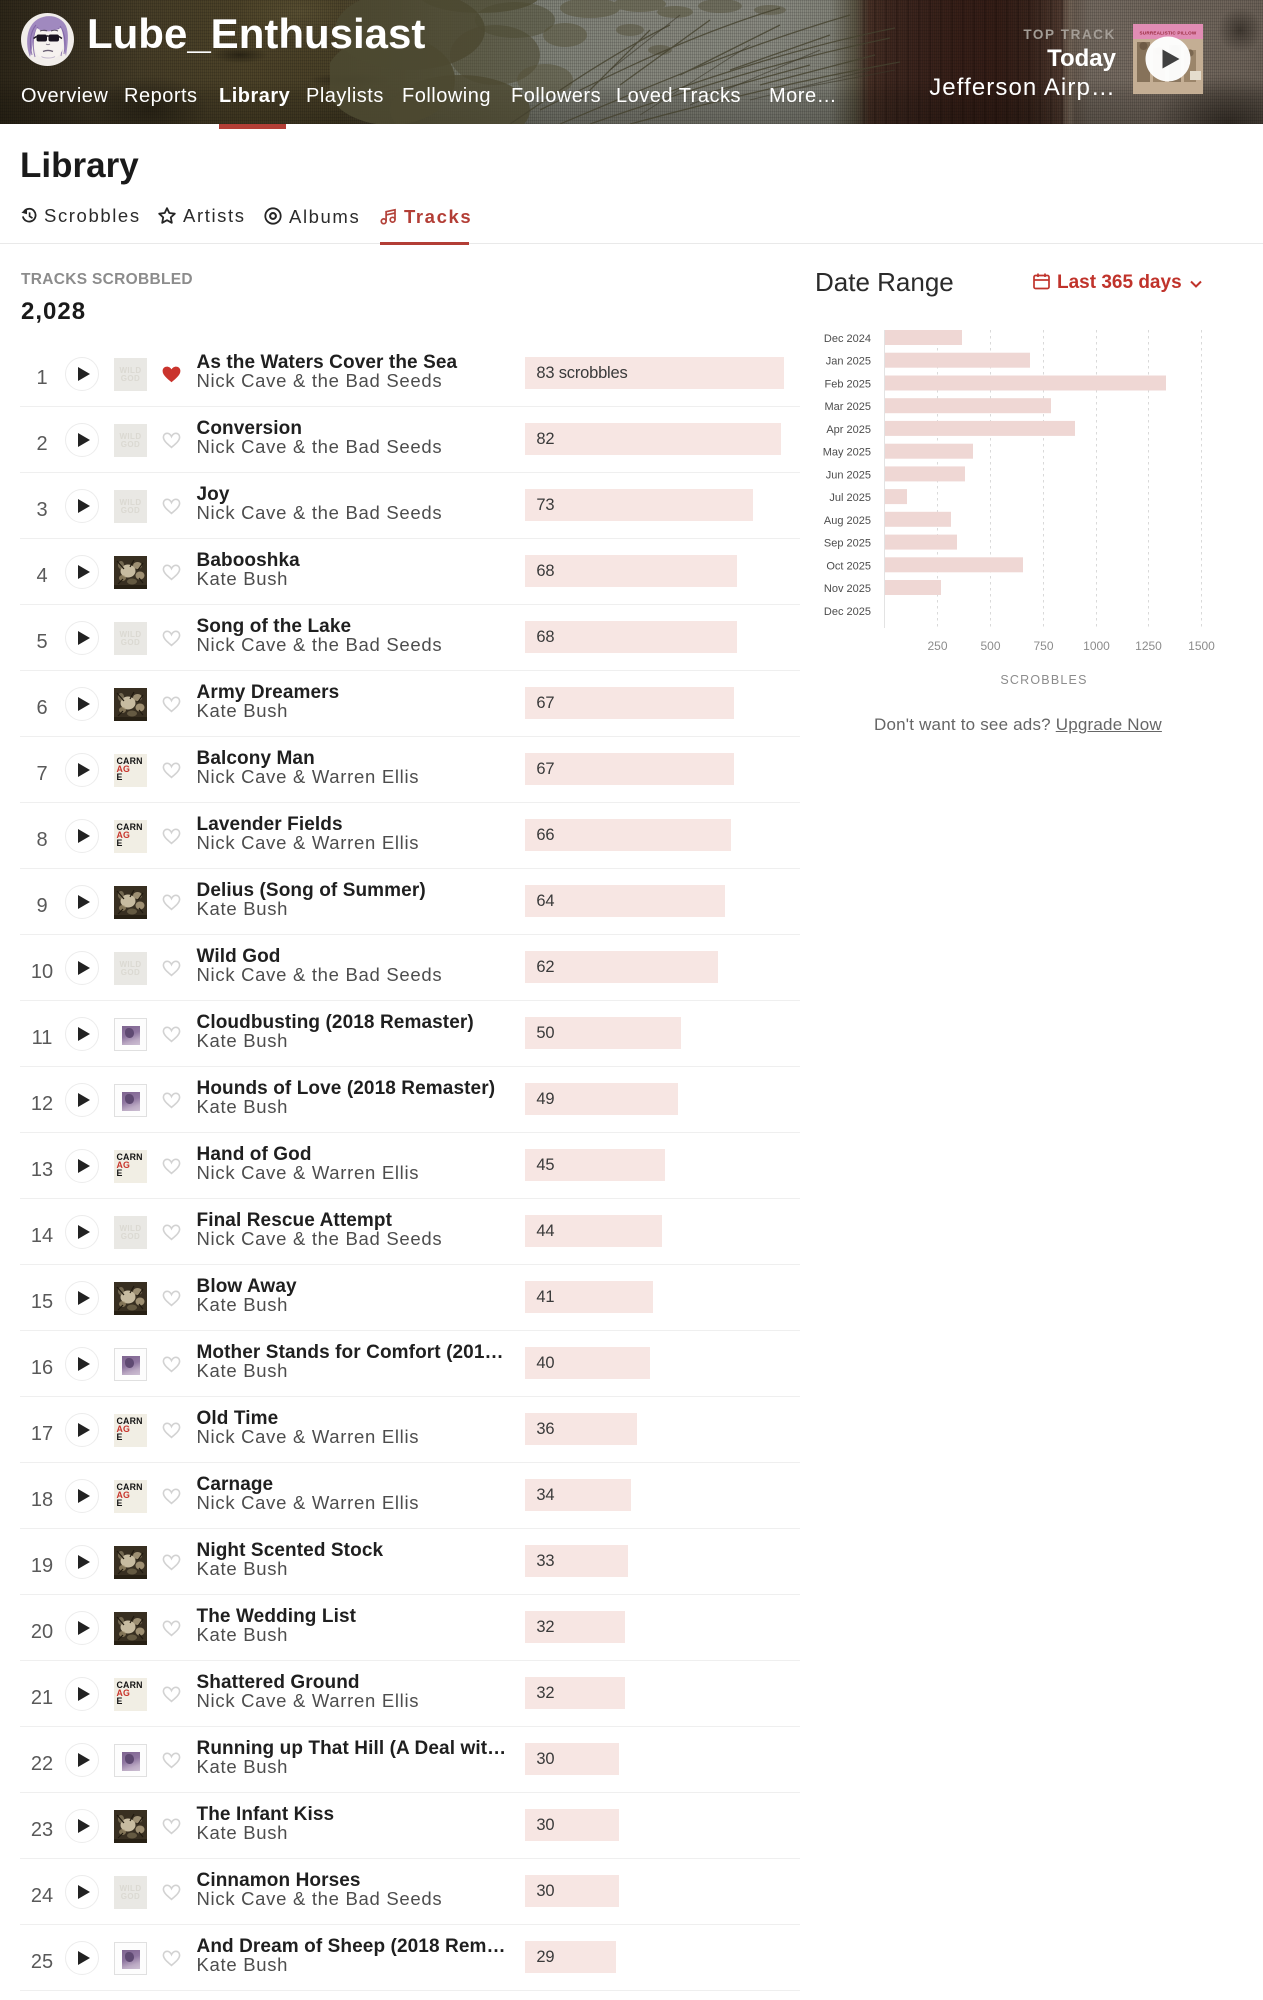 The width and height of the screenshot is (1263, 2000). What do you see at coordinates (848, 566) in the screenshot?
I see `svg-text: Oct 2025` at bounding box center [848, 566].